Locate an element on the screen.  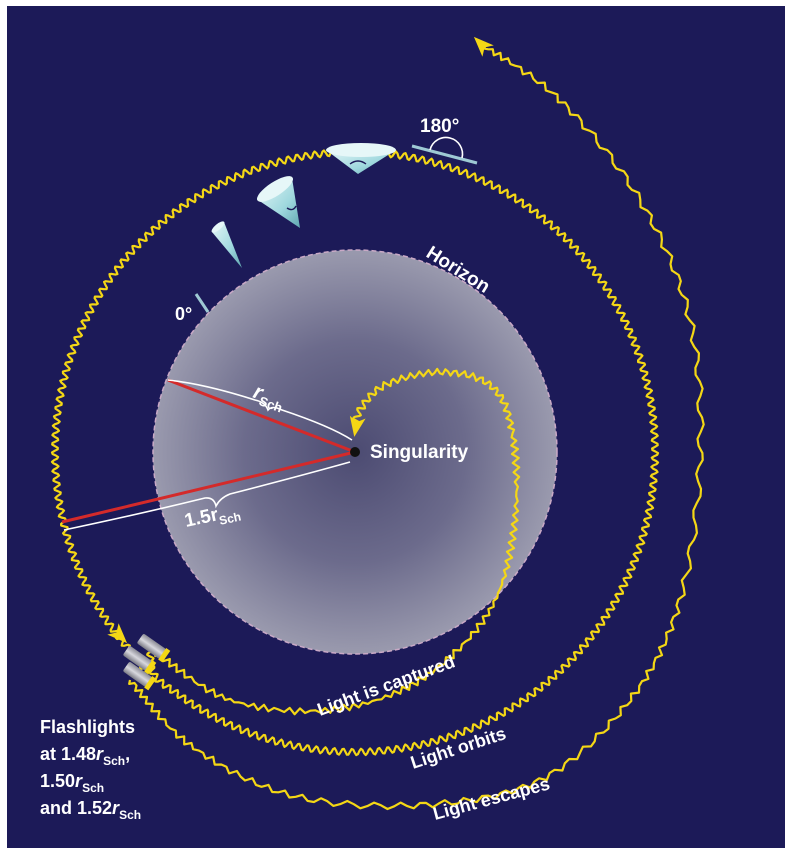
angle-180-label: 180° is located at coordinates (439, 126).